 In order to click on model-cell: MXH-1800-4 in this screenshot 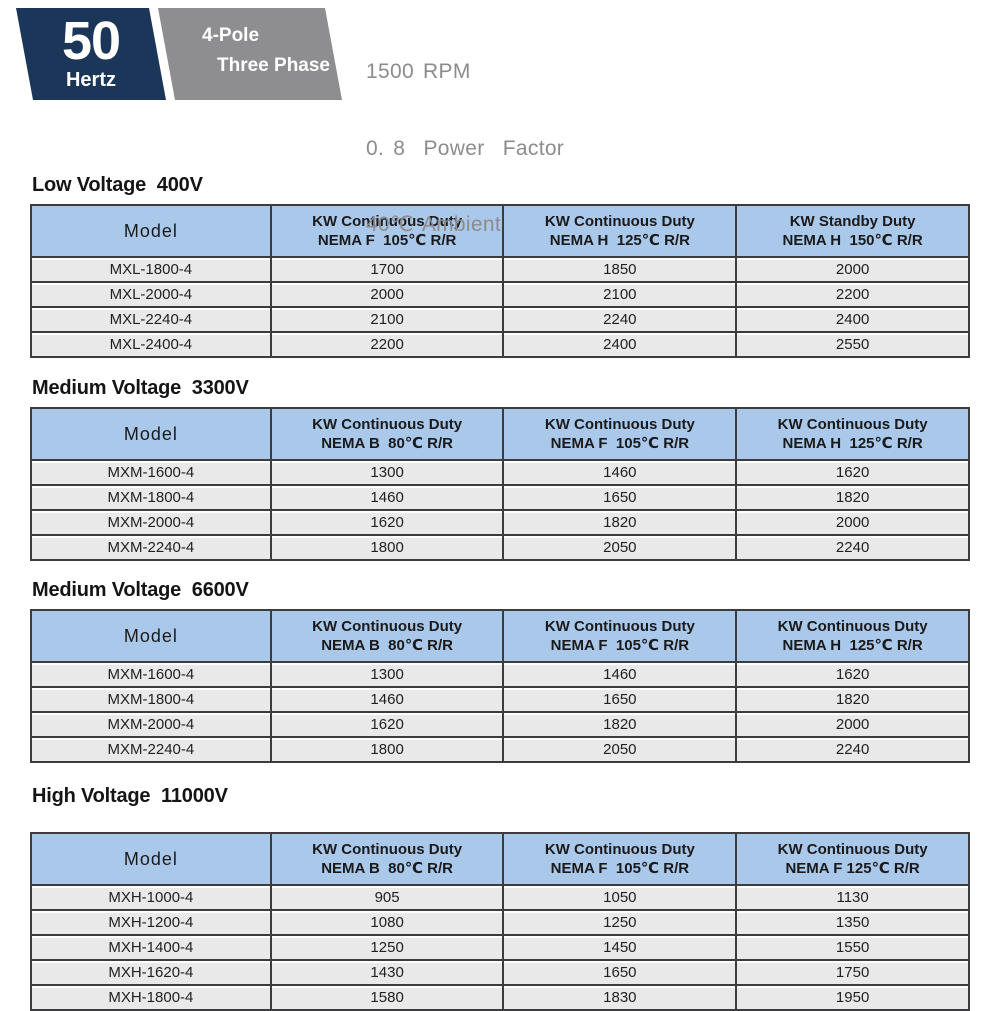, I will do `click(151, 996)`.